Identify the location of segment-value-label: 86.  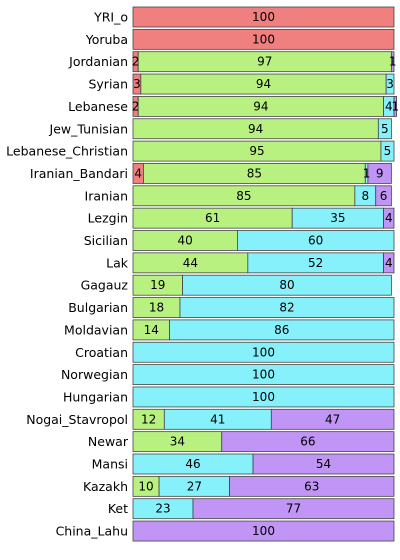
(281, 330).